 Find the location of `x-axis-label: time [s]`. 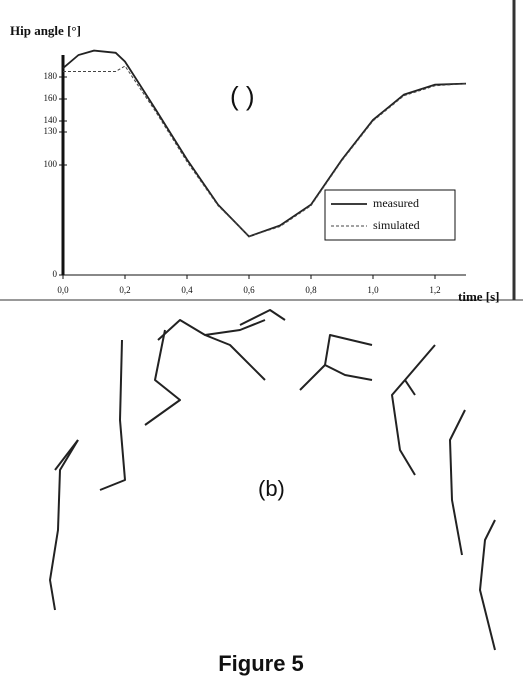

x-axis-label: time [s] is located at coordinates (479, 296).